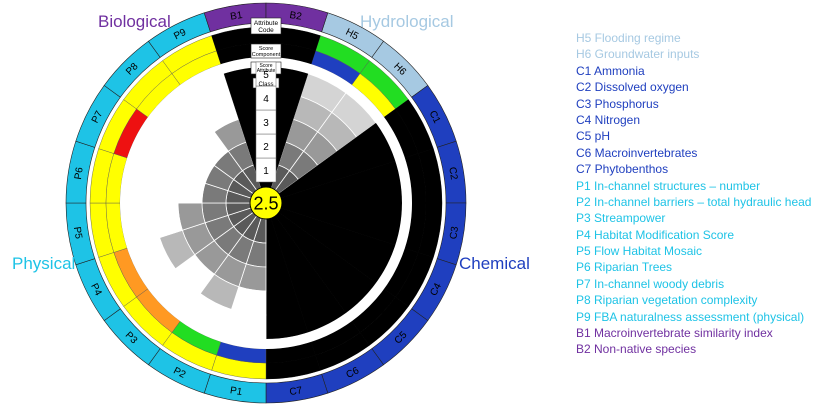 The height and width of the screenshot is (404, 828). I want to click on class-scale-label: 4, so click(266, 99).